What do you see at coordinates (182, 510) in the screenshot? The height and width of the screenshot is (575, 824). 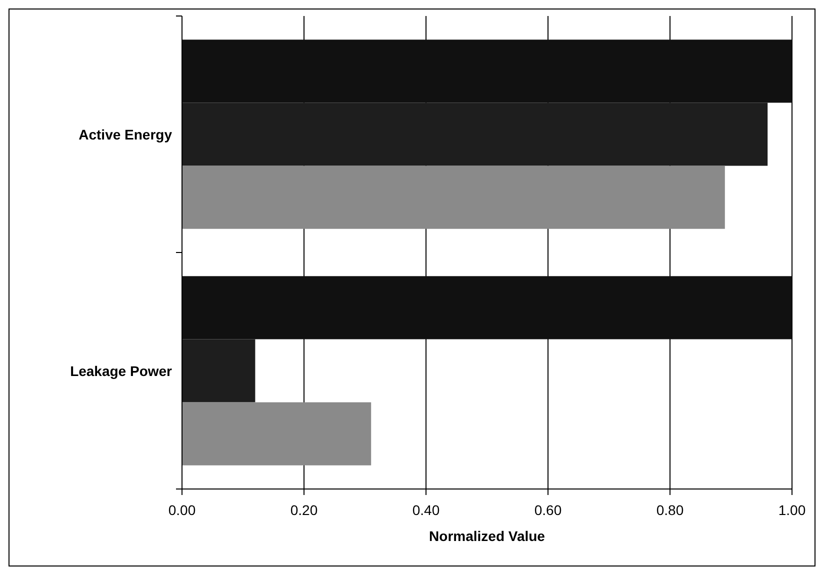 I see `x-tick-label: 0.00` at bounding box center [182, 510].